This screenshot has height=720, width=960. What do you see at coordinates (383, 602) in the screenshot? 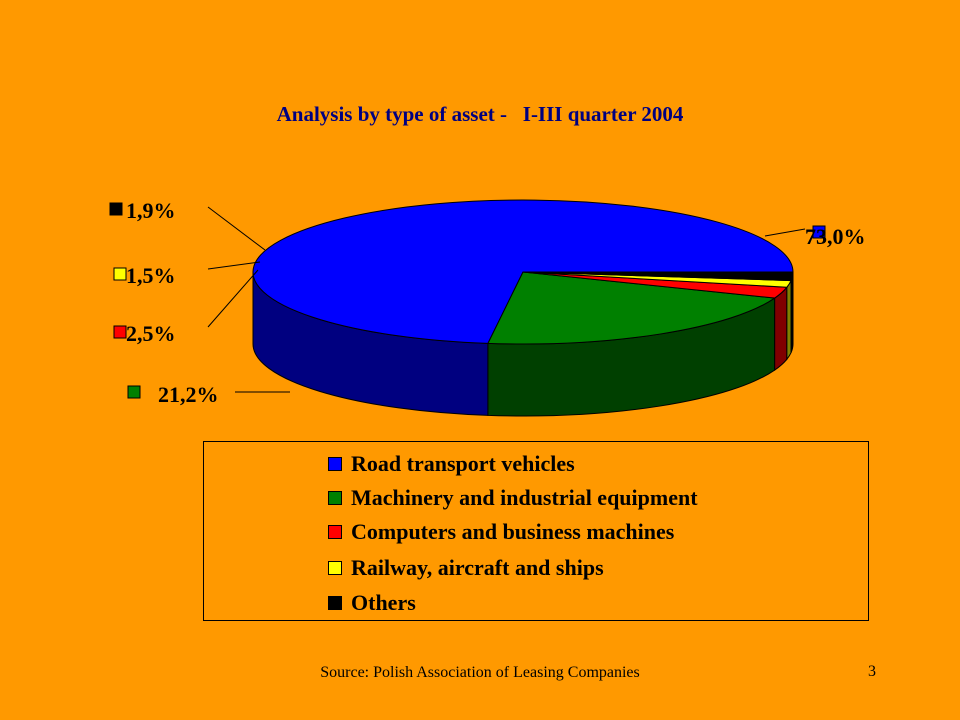
I see `legend-label-others: Others` at bounding box center [383, 602].